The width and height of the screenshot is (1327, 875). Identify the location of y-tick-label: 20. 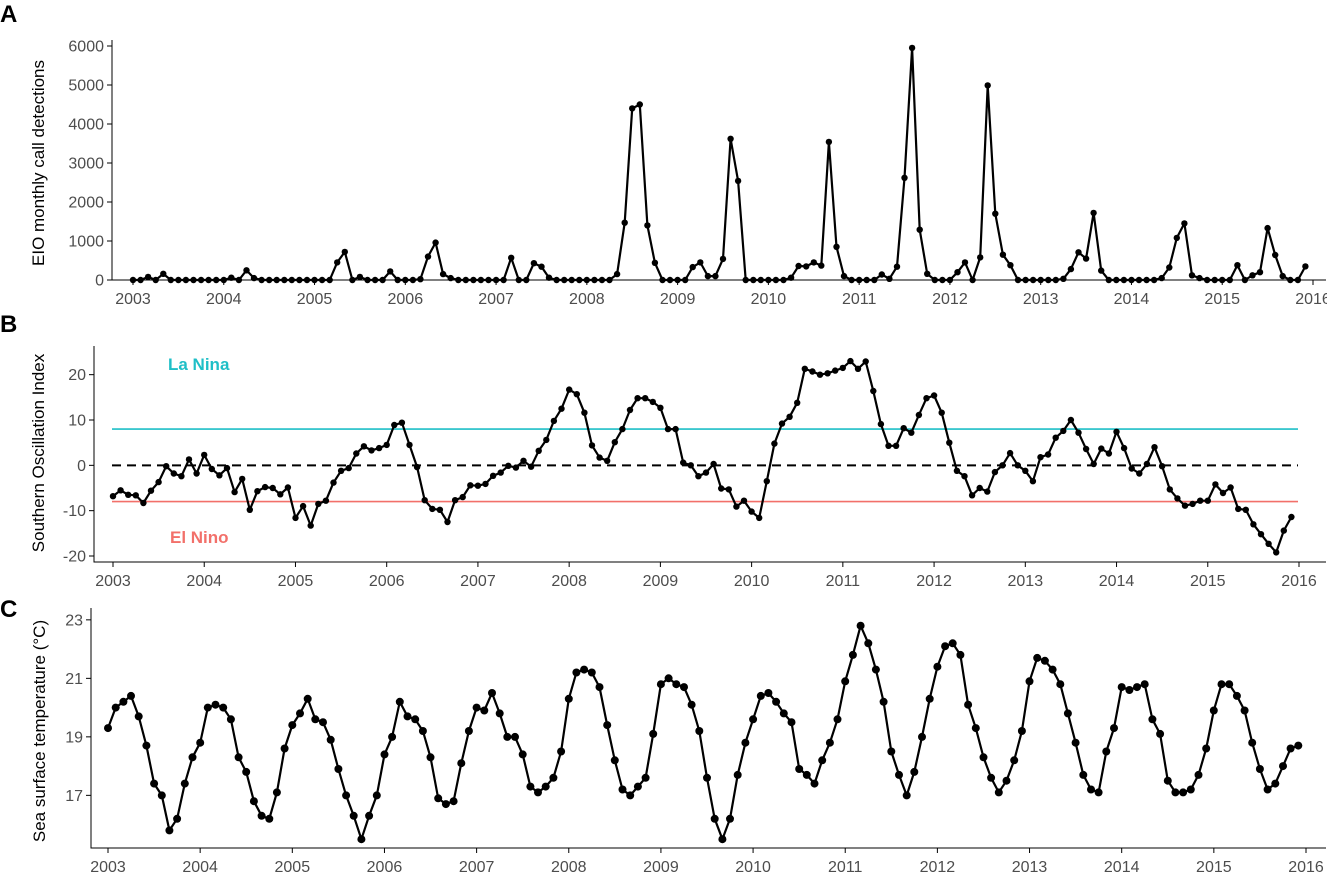
(77, 375).